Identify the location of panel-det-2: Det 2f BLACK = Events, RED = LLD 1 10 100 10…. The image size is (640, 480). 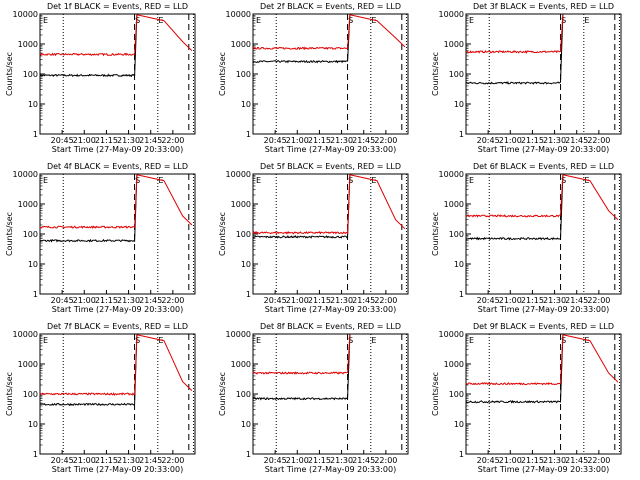
(313, 78).